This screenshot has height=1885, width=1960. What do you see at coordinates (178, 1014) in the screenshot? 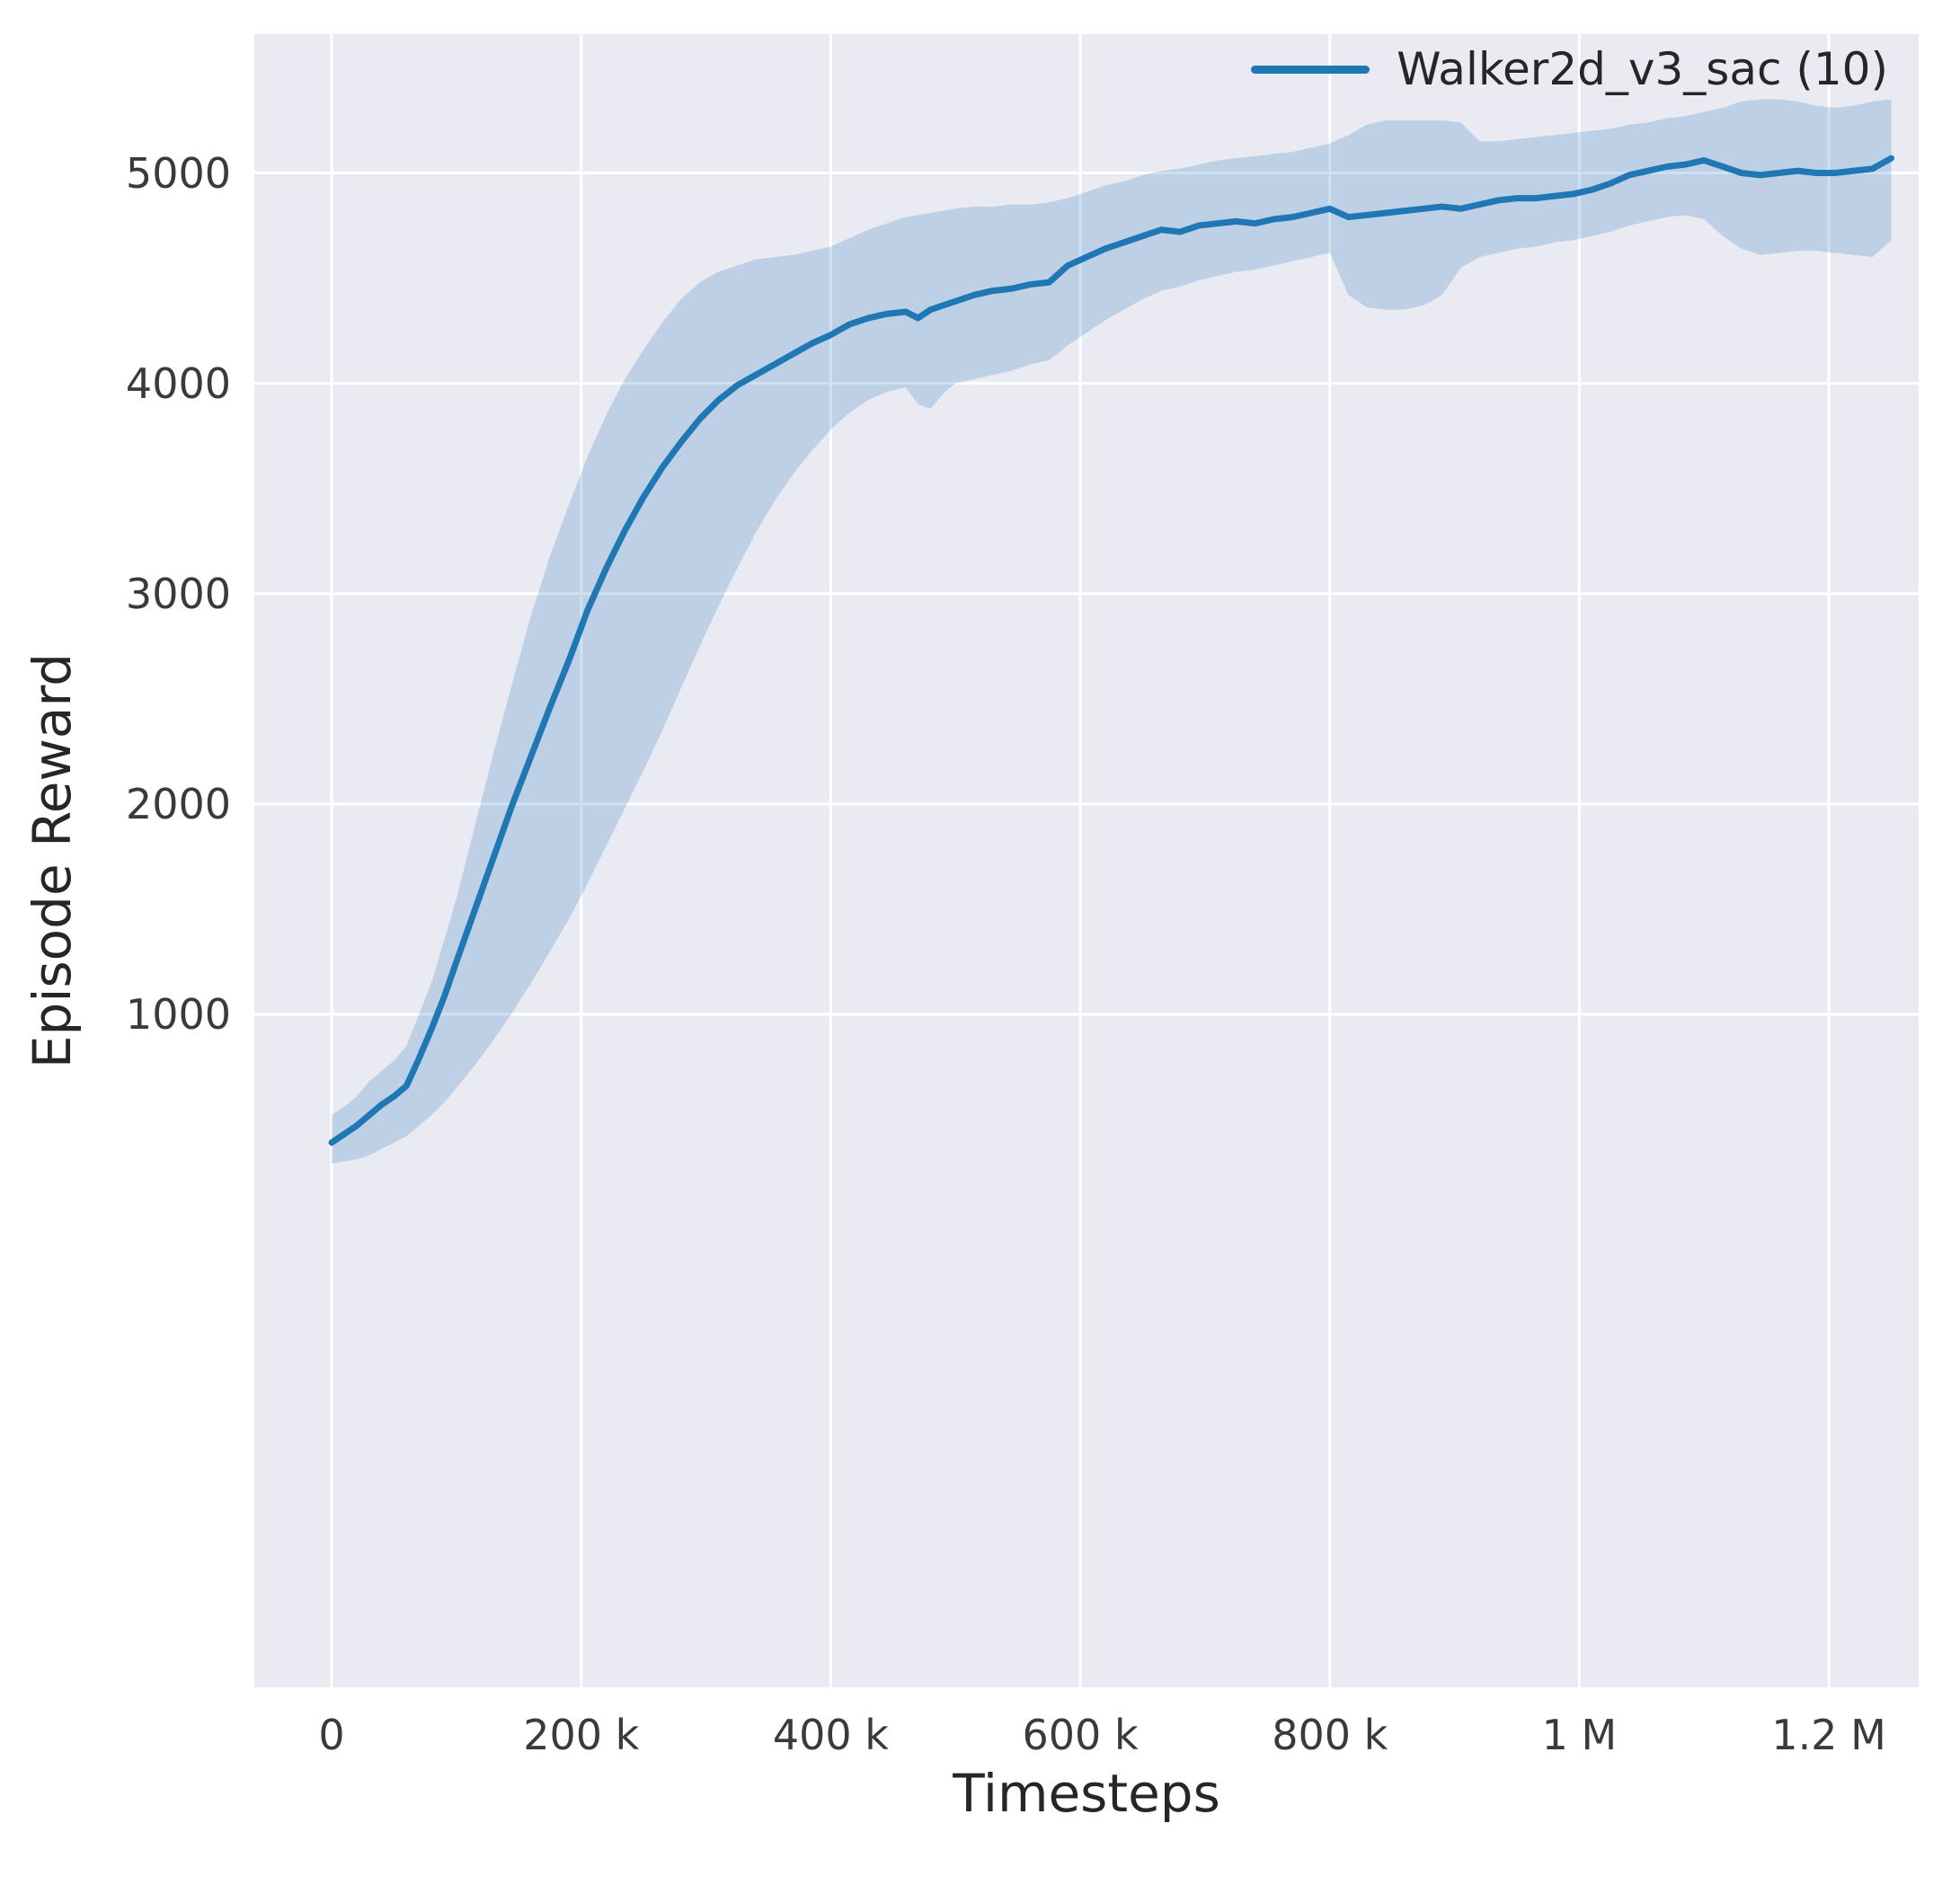
I see `y-tick-label: 1000` at bounding box center [178, 1014].